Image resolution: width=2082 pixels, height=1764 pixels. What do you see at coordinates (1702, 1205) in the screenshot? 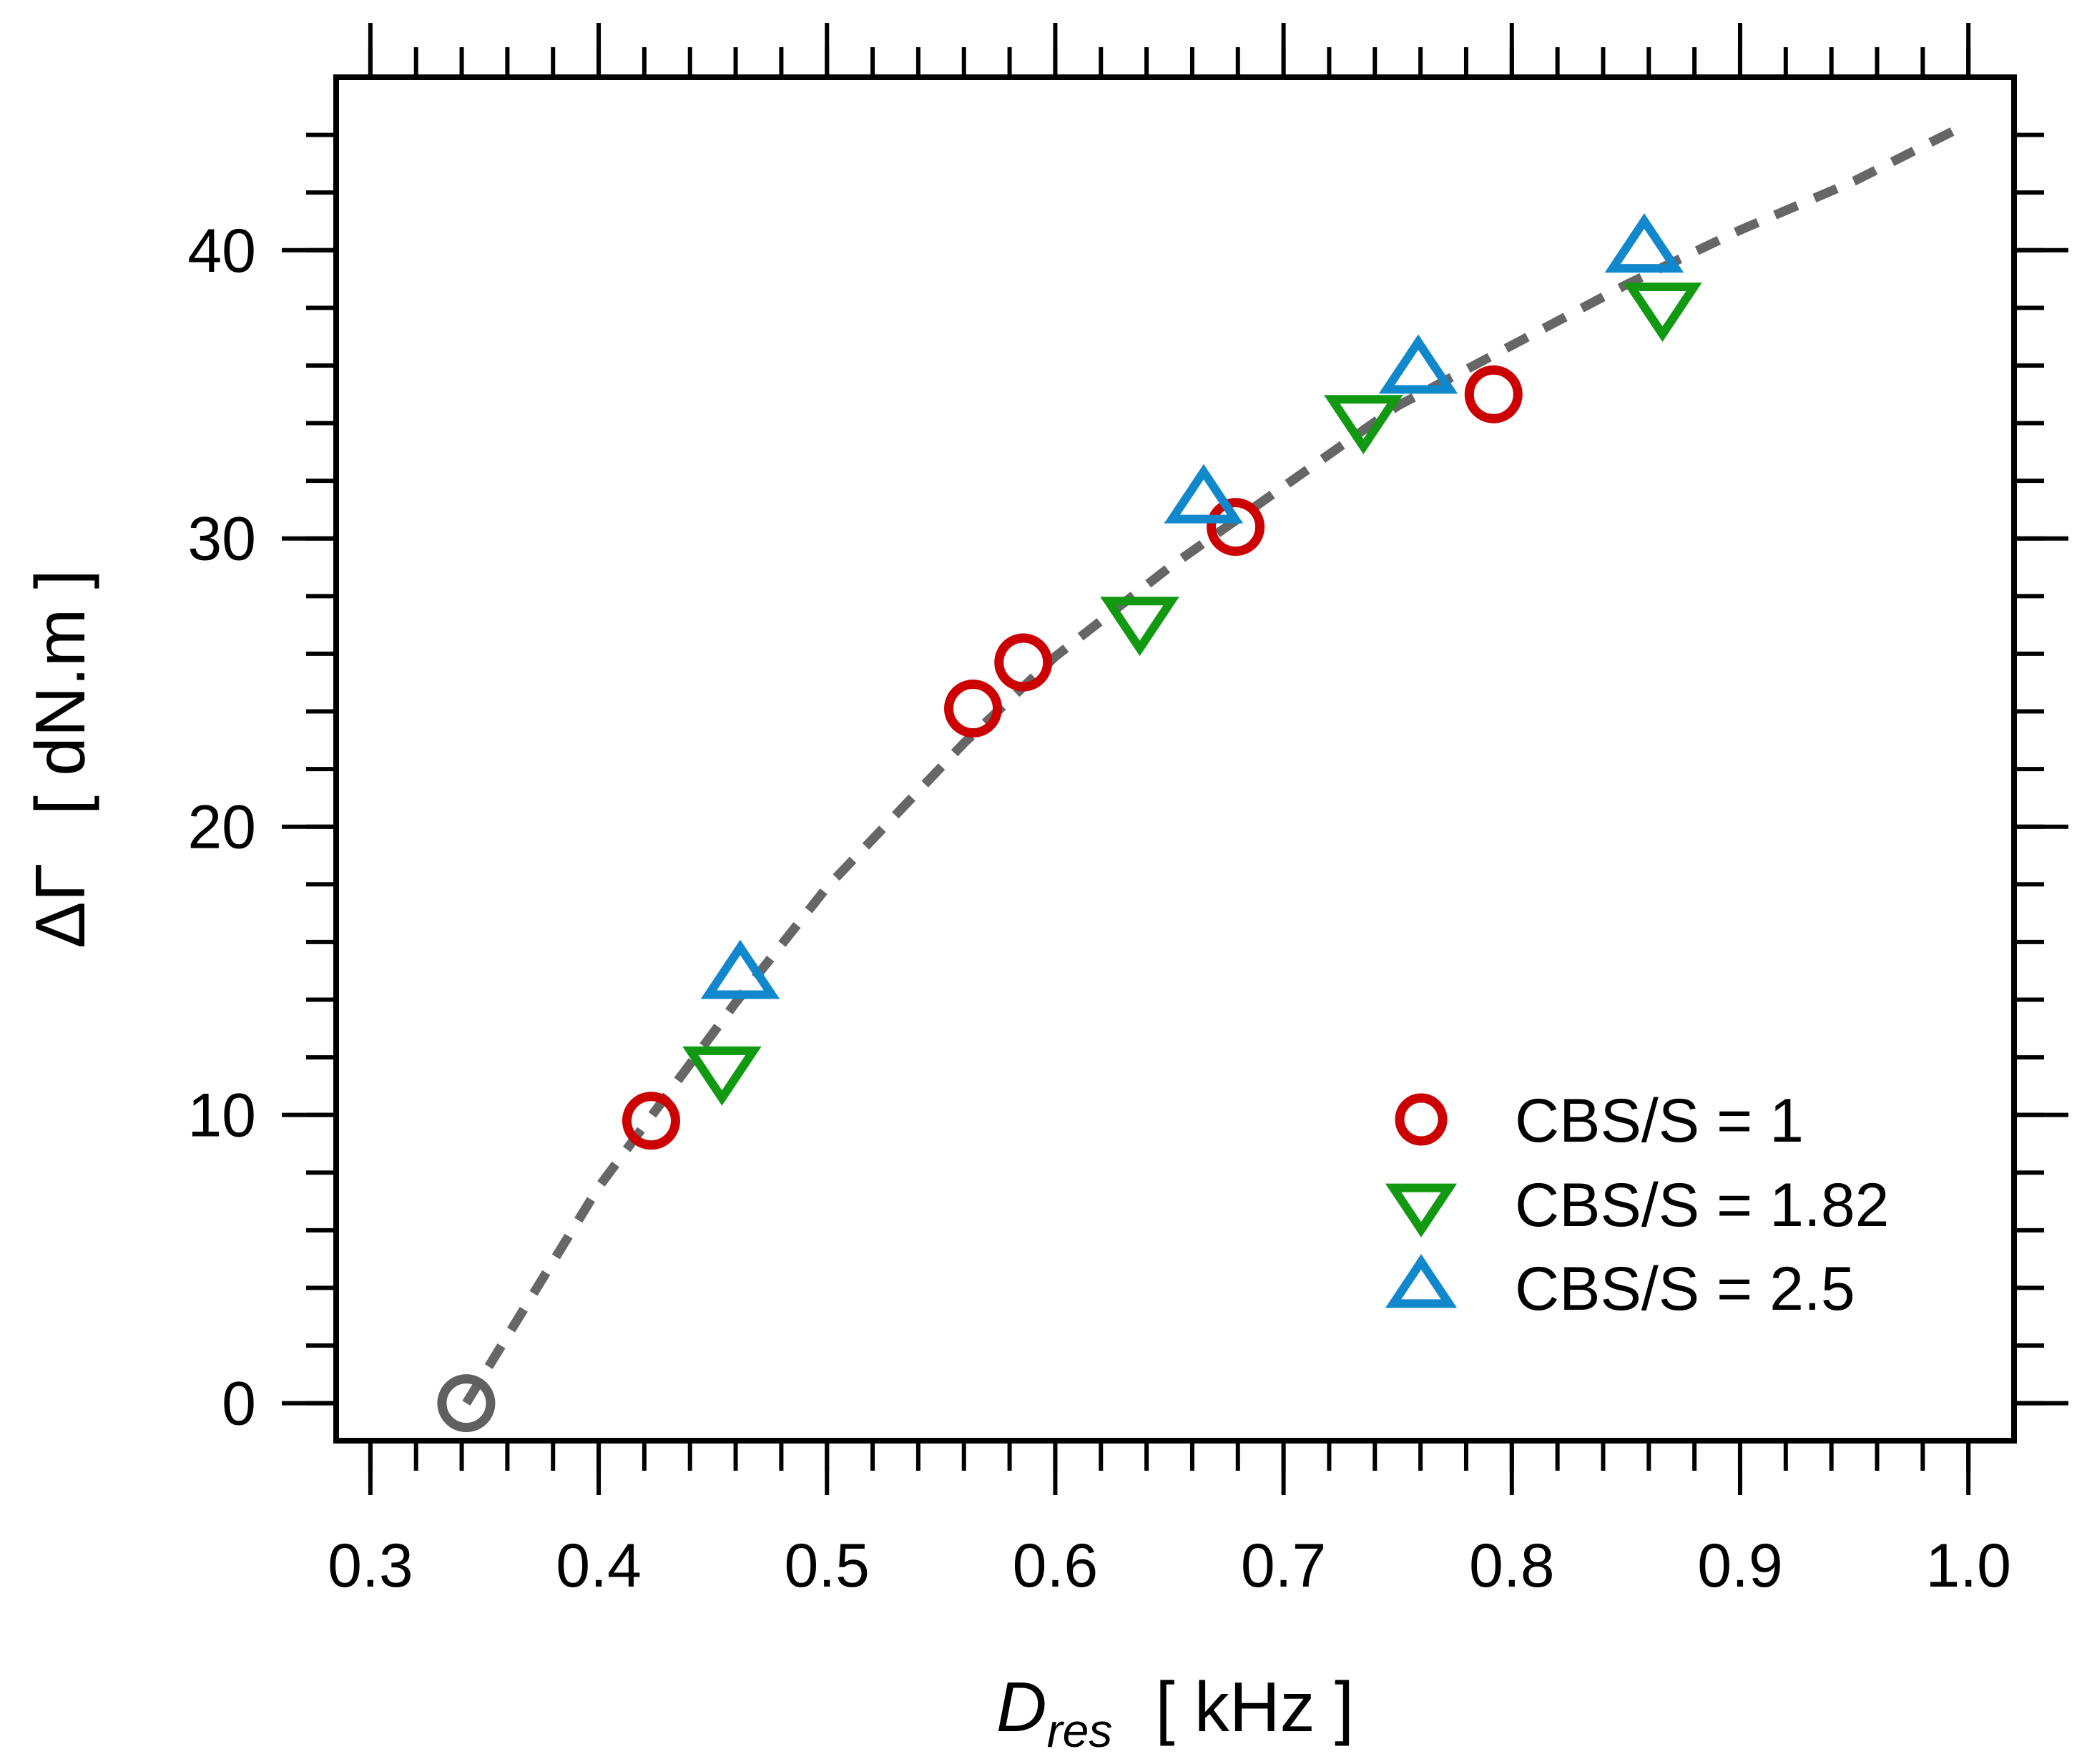
I see `legend-label: CBS/S = 1.82` at bounding box center [1702, 1205].